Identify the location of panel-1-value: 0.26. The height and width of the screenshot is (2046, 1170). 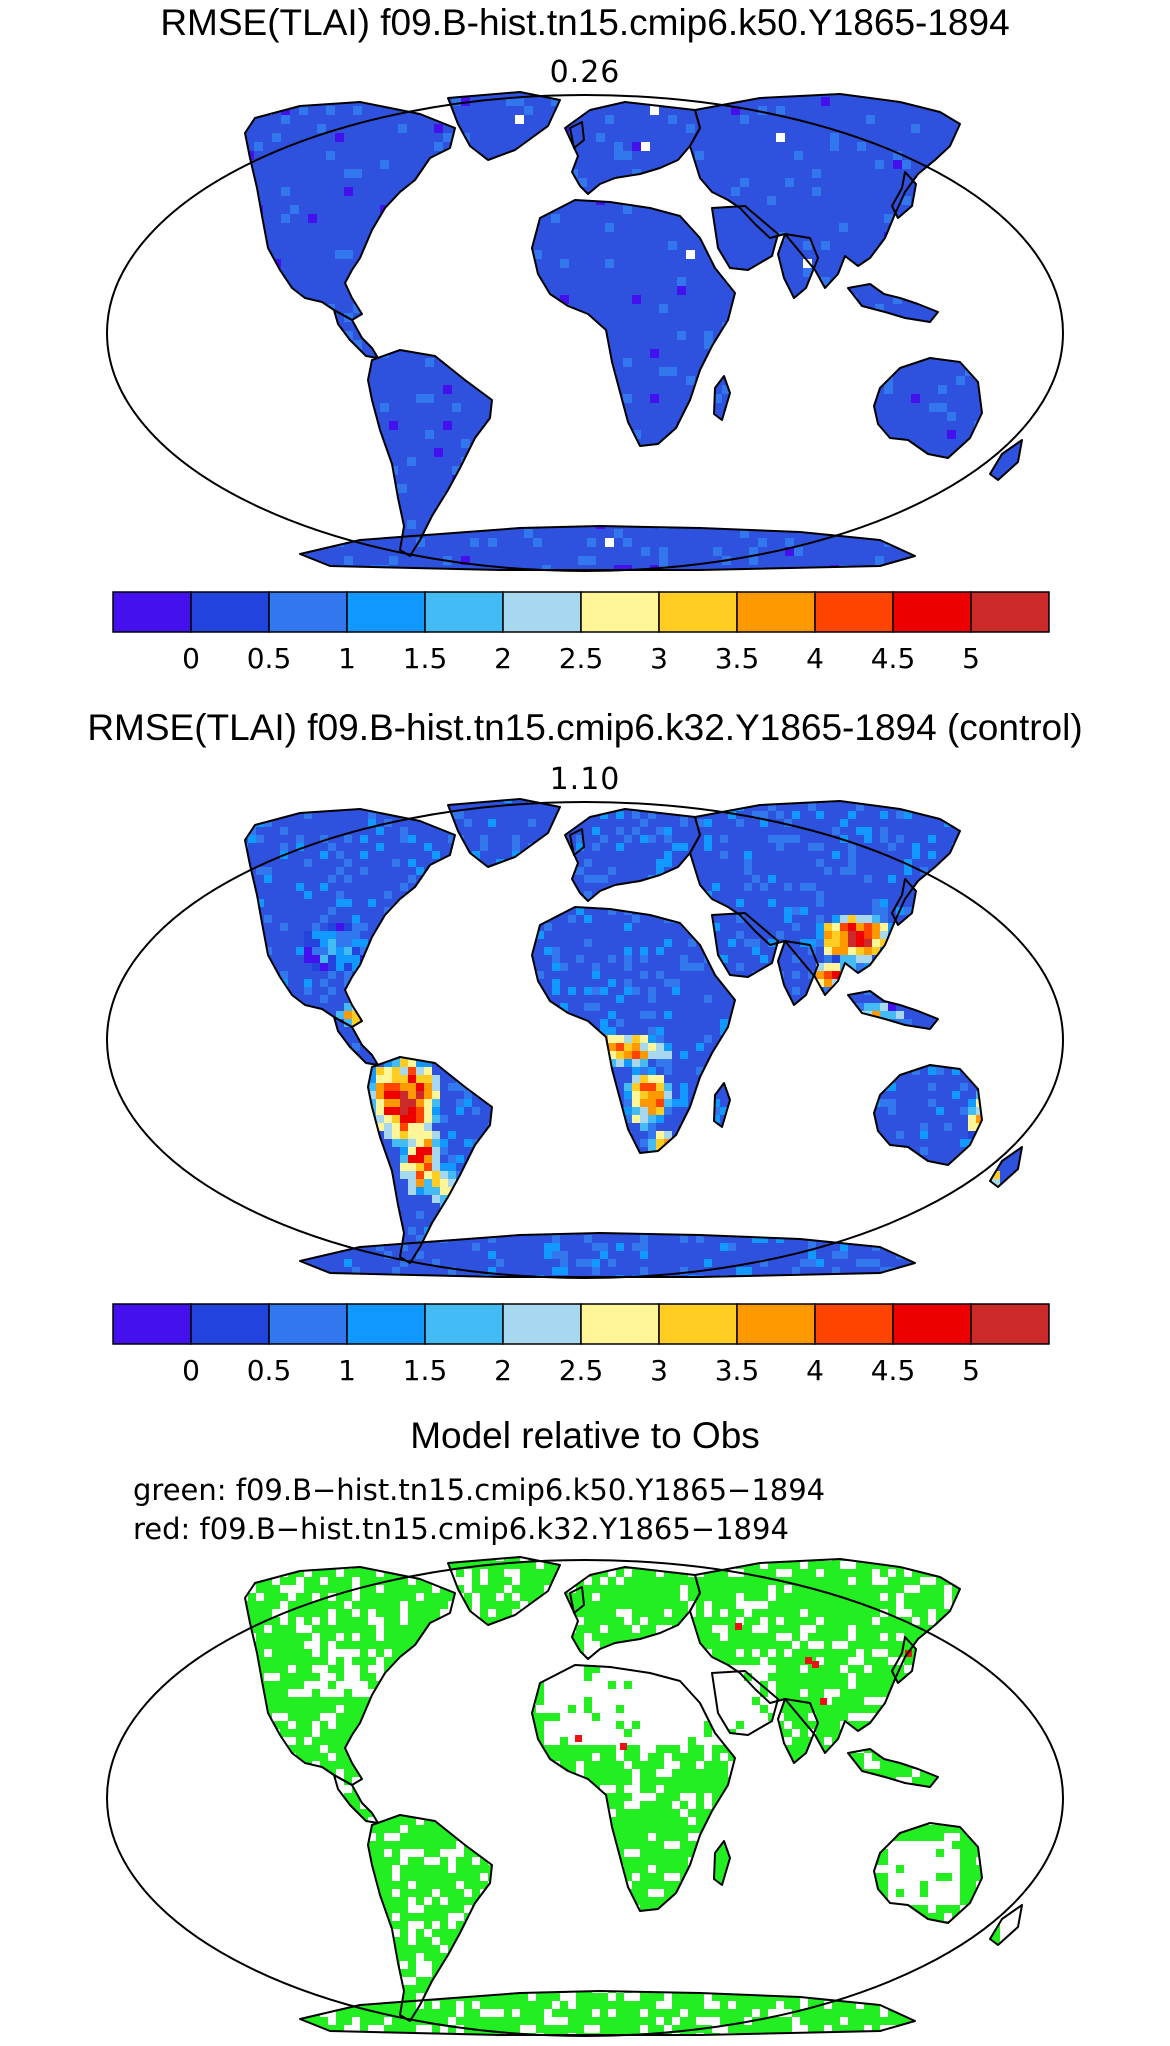
(585, 72).